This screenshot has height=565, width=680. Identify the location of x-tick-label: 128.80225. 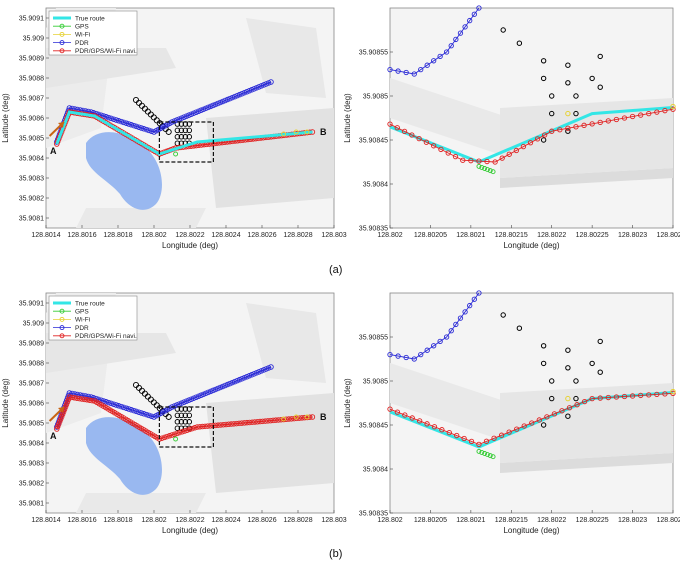
(592, 520).